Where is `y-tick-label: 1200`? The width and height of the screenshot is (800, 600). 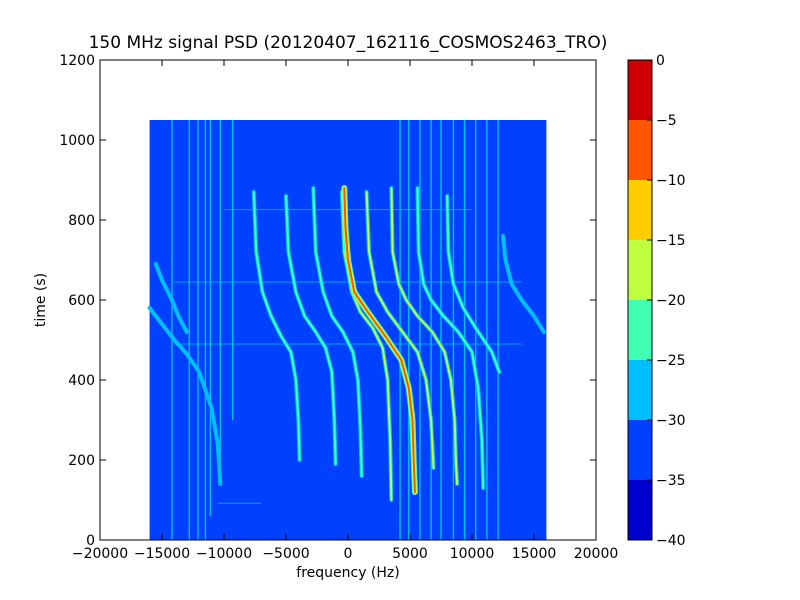
y-tick-label: 1200 is located at coordinates (77, 61).